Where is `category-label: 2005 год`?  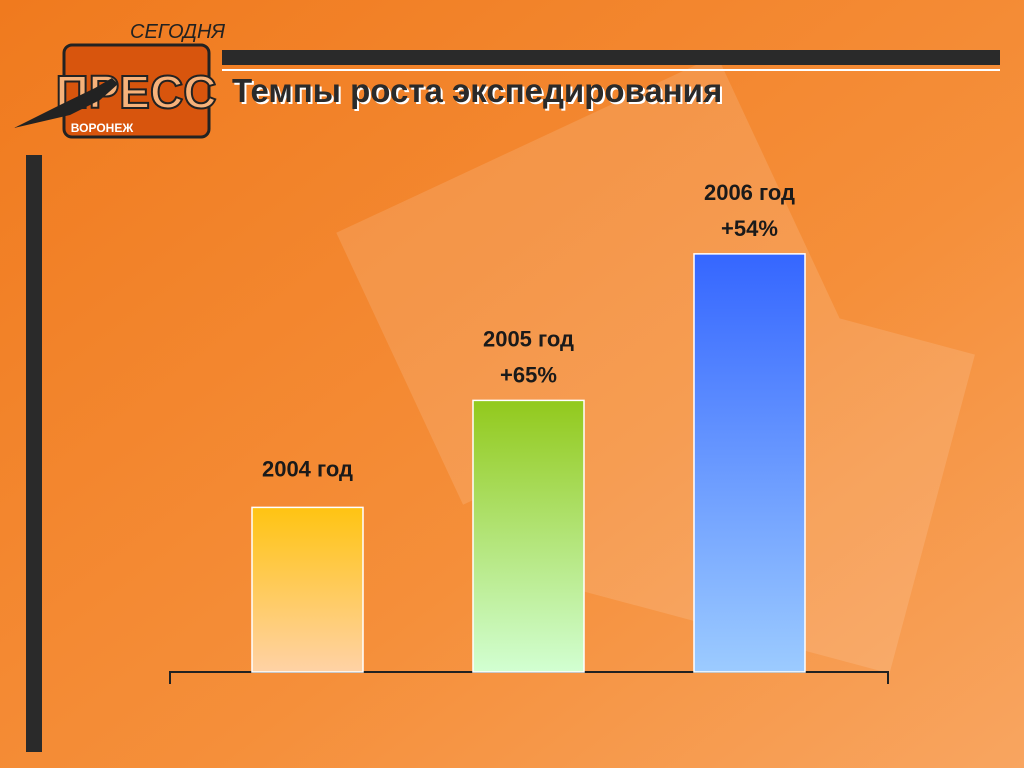
category-label: 2005 год is located at coordinates (528, 338).